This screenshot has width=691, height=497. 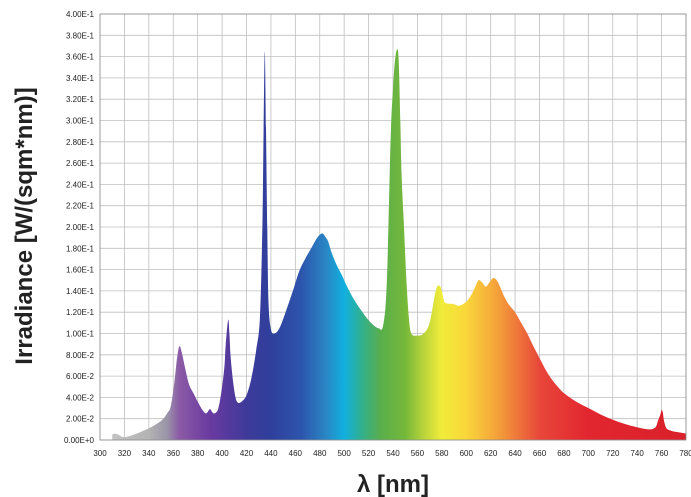 I want to click on y-tick-label: 3.40E-1, so click(x=80, y=78).